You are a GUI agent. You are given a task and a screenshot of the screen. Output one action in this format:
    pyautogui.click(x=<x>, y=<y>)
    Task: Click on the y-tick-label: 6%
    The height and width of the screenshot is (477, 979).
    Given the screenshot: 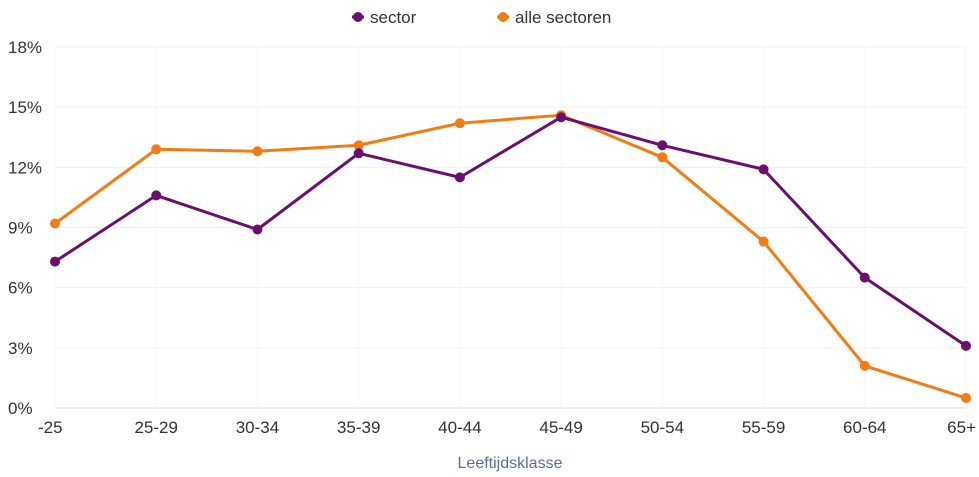 What is the action you would take?
    pyautogui.click(x=20, y=288)
    